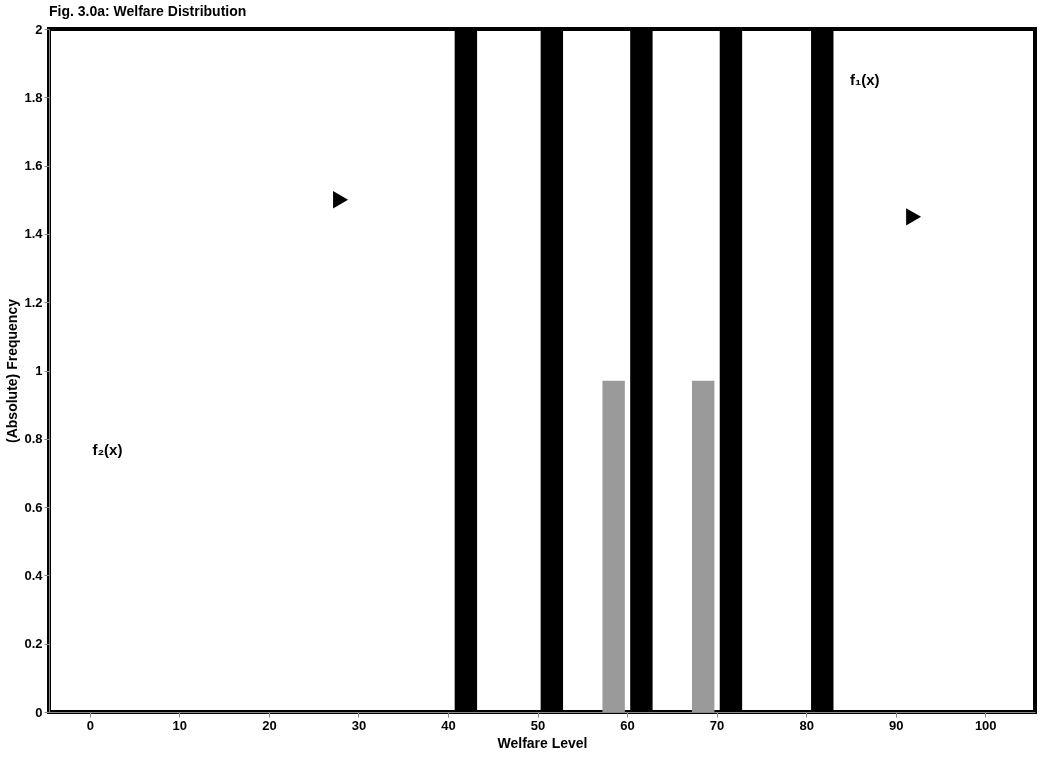  What do you see at coordinates (33, 439) in the screenshot?
I see `y-tick-label: 0.8` at bounding box center [33, 439].